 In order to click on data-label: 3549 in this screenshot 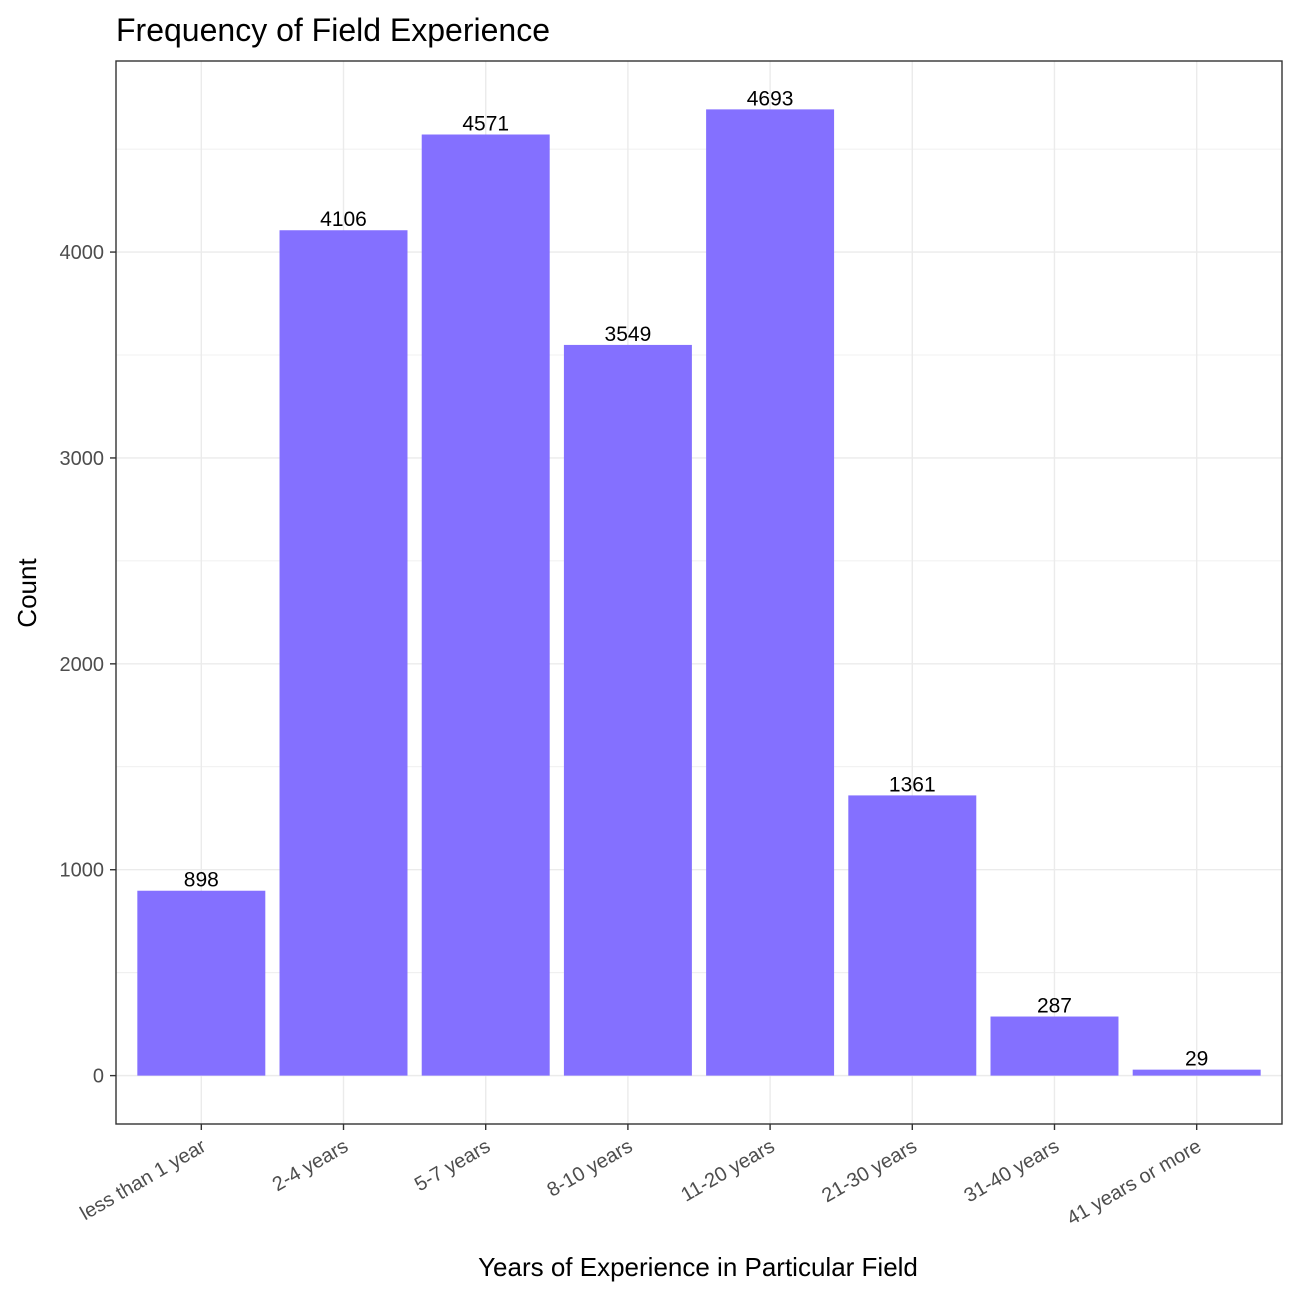, I will do `click(628, 334)`.